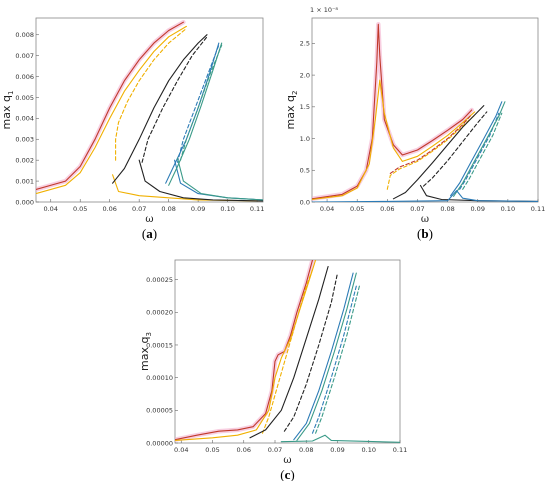 Image resolution: width=550 pixels, height=481 pixels. Describe the element at coordinates (287, 474) in the screenshot. I see `panel-label: (c)` at that location.